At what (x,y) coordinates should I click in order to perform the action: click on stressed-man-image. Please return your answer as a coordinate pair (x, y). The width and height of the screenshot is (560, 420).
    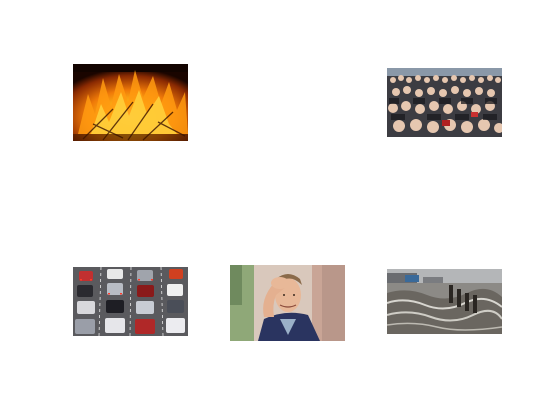
    Looking at the image, I should click on (287, 303).